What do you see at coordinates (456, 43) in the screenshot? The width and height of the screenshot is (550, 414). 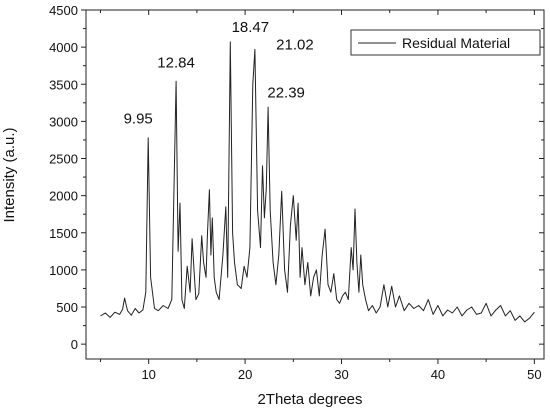 I see `legend-label: Residual Material` at bounding box center [456, 43].